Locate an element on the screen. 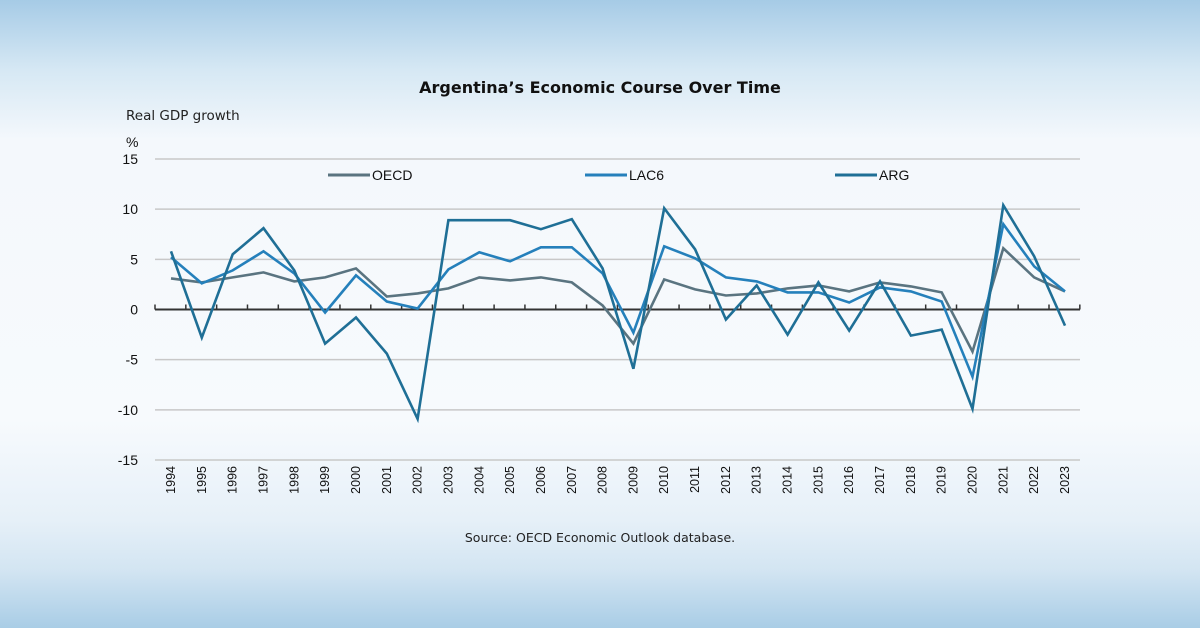 This screenshot has width=1200, height=628. x-tick-label: 2014 is located at coordinates (788, 480).